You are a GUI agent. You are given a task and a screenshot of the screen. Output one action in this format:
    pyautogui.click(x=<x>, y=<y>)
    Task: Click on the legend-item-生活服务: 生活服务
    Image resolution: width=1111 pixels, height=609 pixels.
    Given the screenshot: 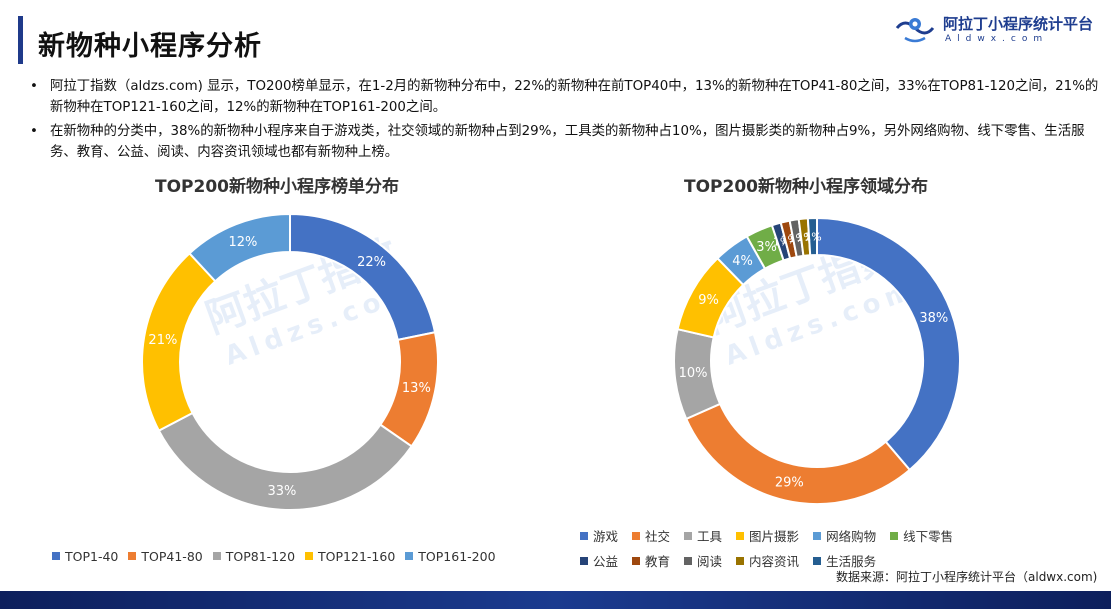 What is the action you would take?
    pyautogui.click(x=844, y=560)
    